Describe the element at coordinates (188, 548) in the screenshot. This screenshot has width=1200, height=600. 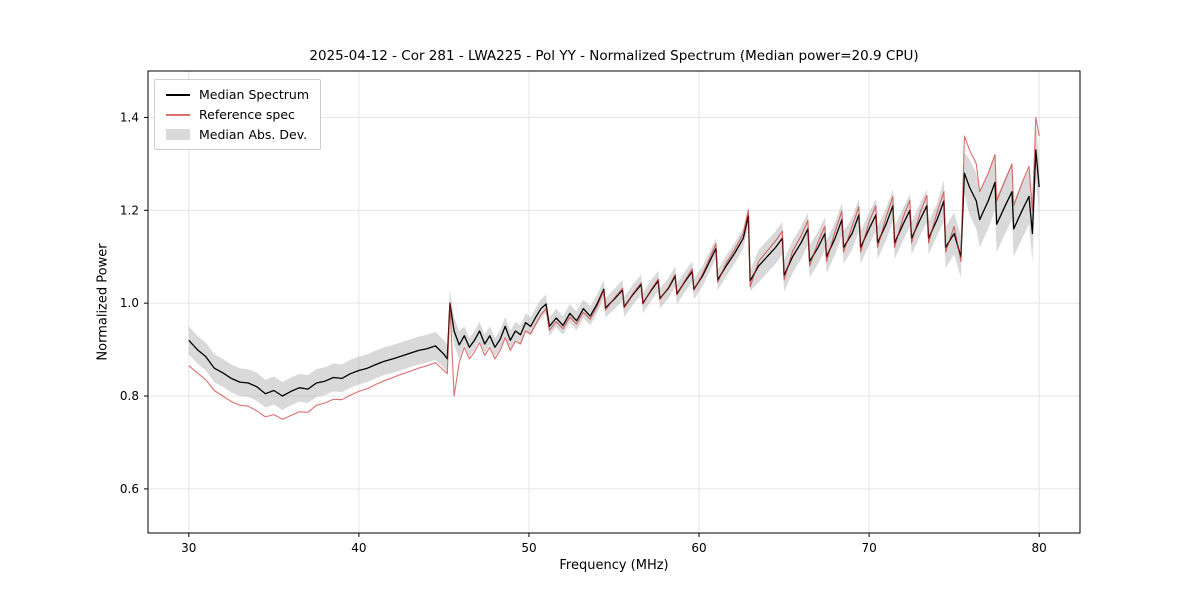
I see `x-tick-label: 30` at that location.